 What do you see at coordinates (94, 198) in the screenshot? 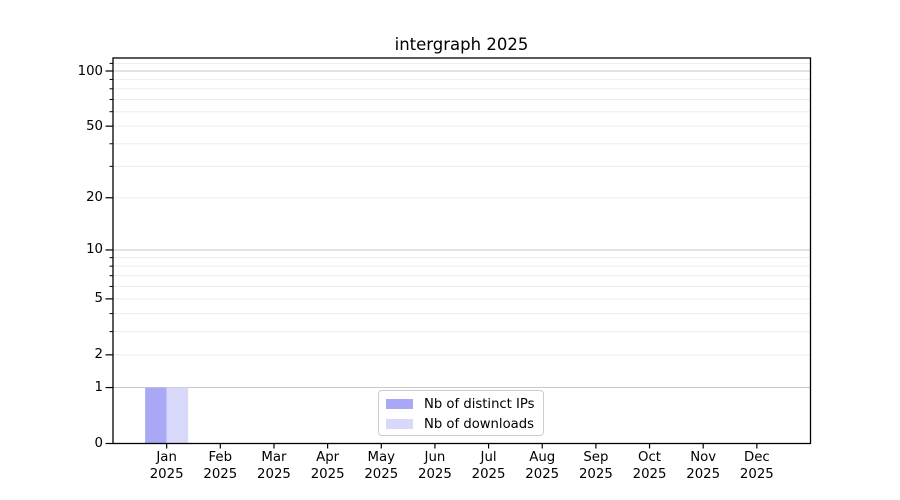
I see `y-tick-label-20: 20` at bounding box center [94, 198].